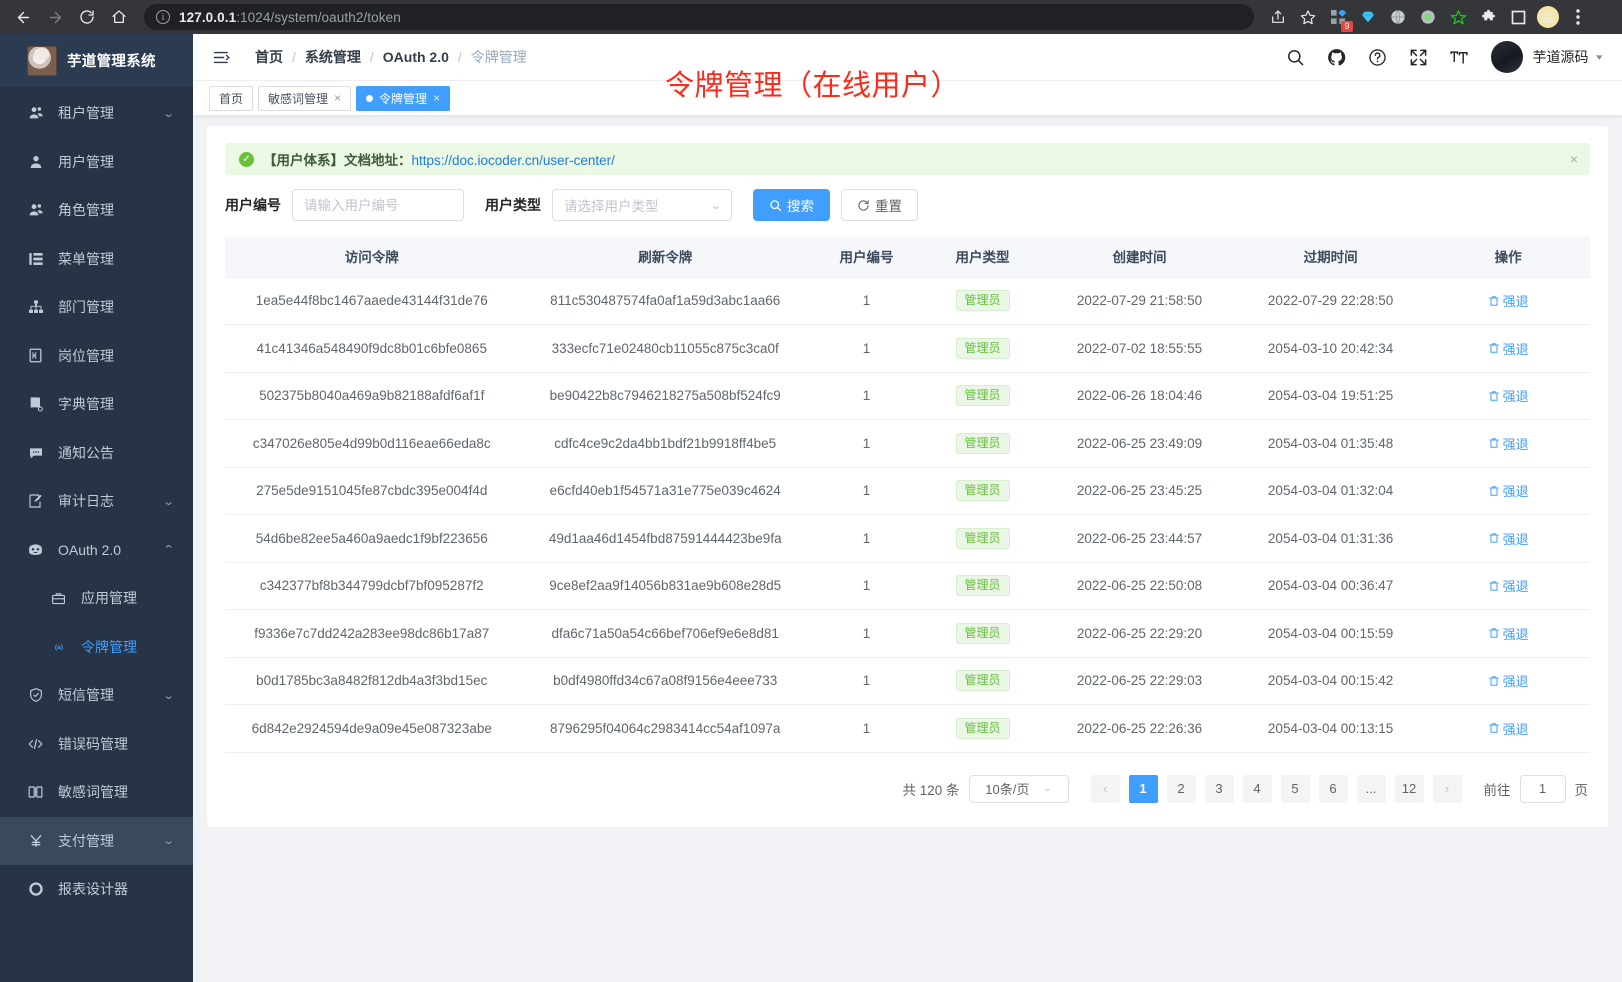 This screenshot has height=982, width=1622. I want to click on fullscreen-icon, so click(1418, 57).